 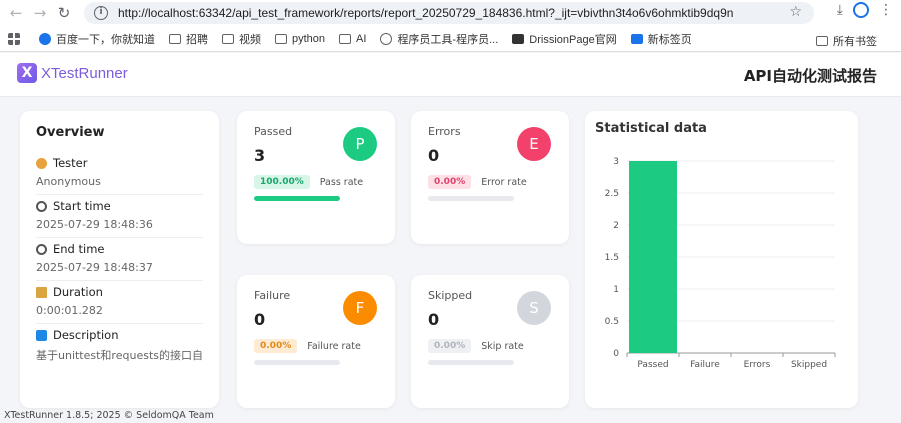 I want to click on download-icon: ⤓, so click(x=839, y=10).